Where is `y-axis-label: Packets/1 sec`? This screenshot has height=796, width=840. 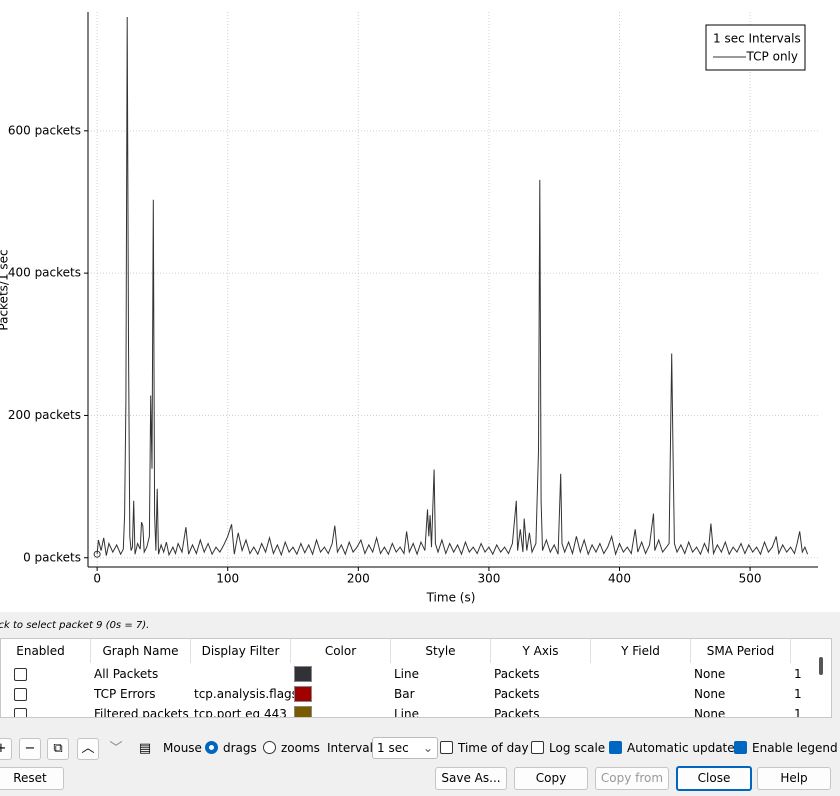
y-axis-label: Packets/1 sec is located at coordinates (5, 289).